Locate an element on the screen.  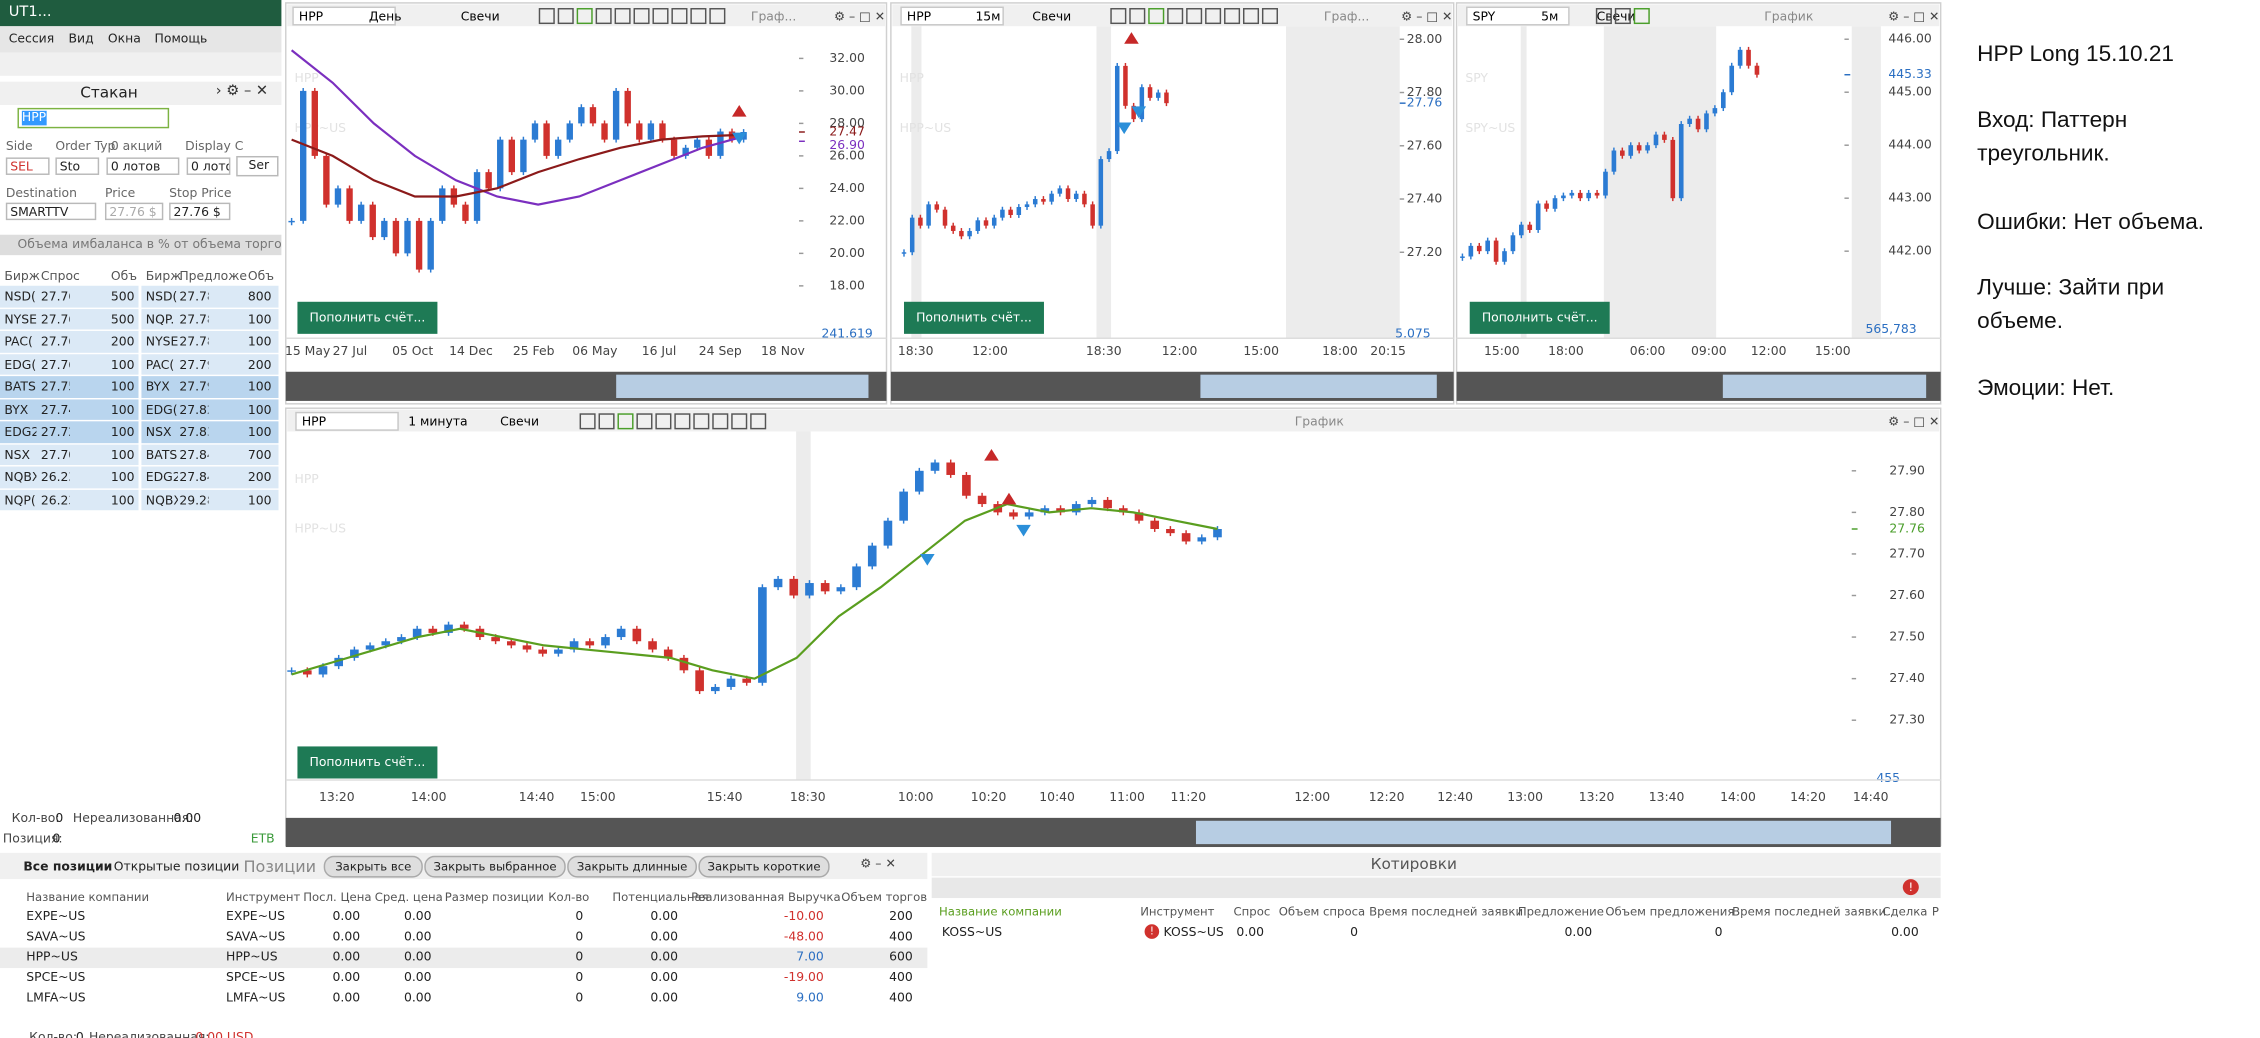
send-button: Ser is located at coordinates (257, 166).